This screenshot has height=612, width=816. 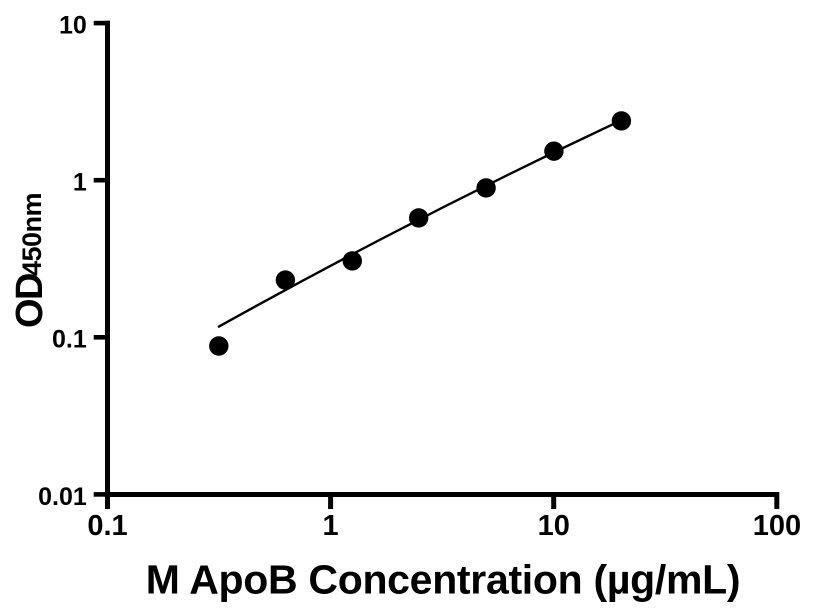 I want to click on svg-text: 0.01, so click(x=62, y=497).